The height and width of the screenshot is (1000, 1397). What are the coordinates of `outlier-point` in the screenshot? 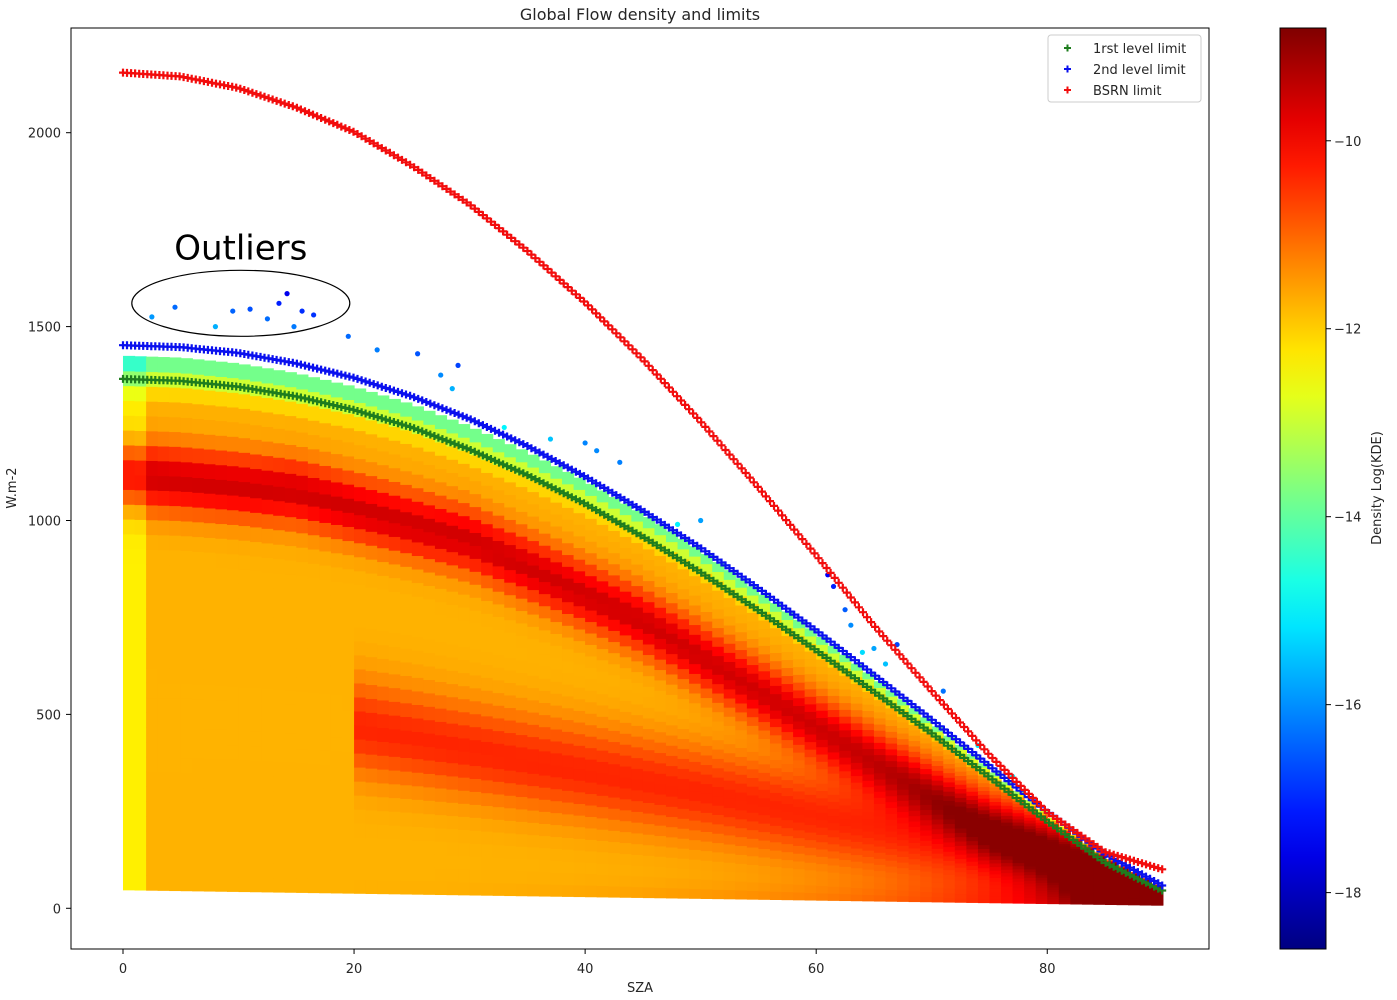 It's located at (267, 319).